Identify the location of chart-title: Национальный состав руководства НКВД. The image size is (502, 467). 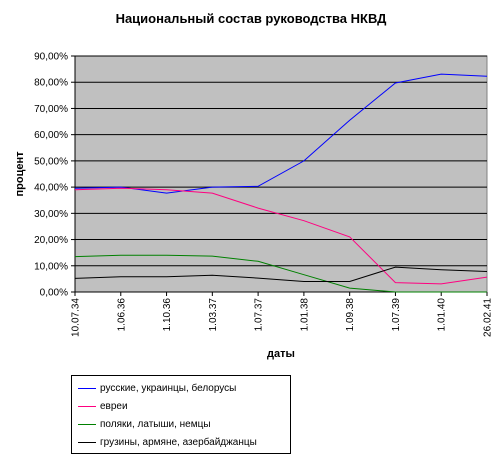
(251, 18).